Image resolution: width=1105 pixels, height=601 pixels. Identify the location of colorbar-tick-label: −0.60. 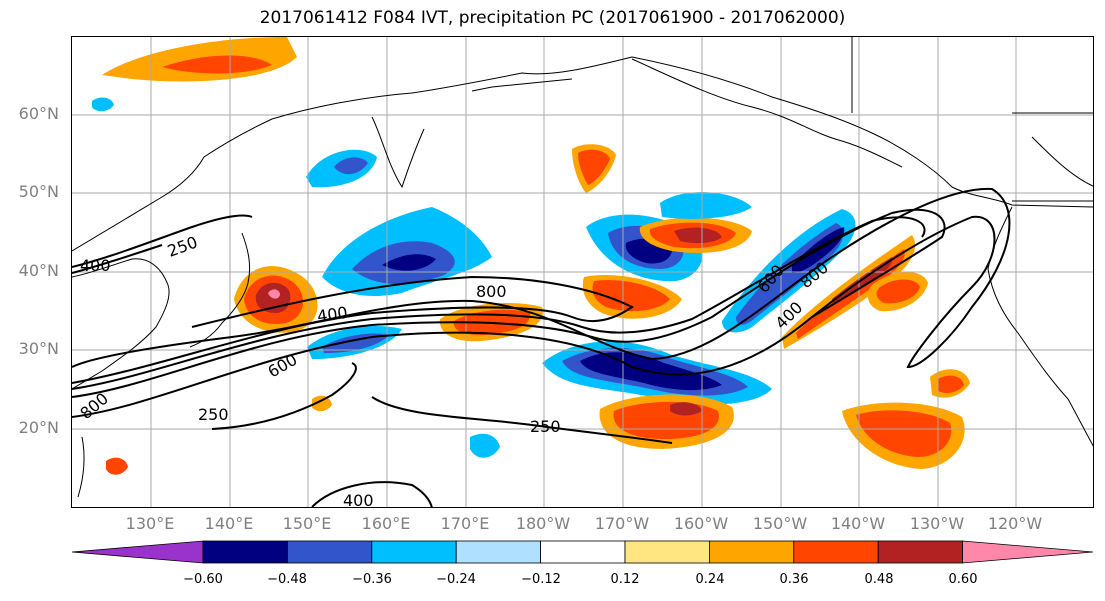
(203, 579).